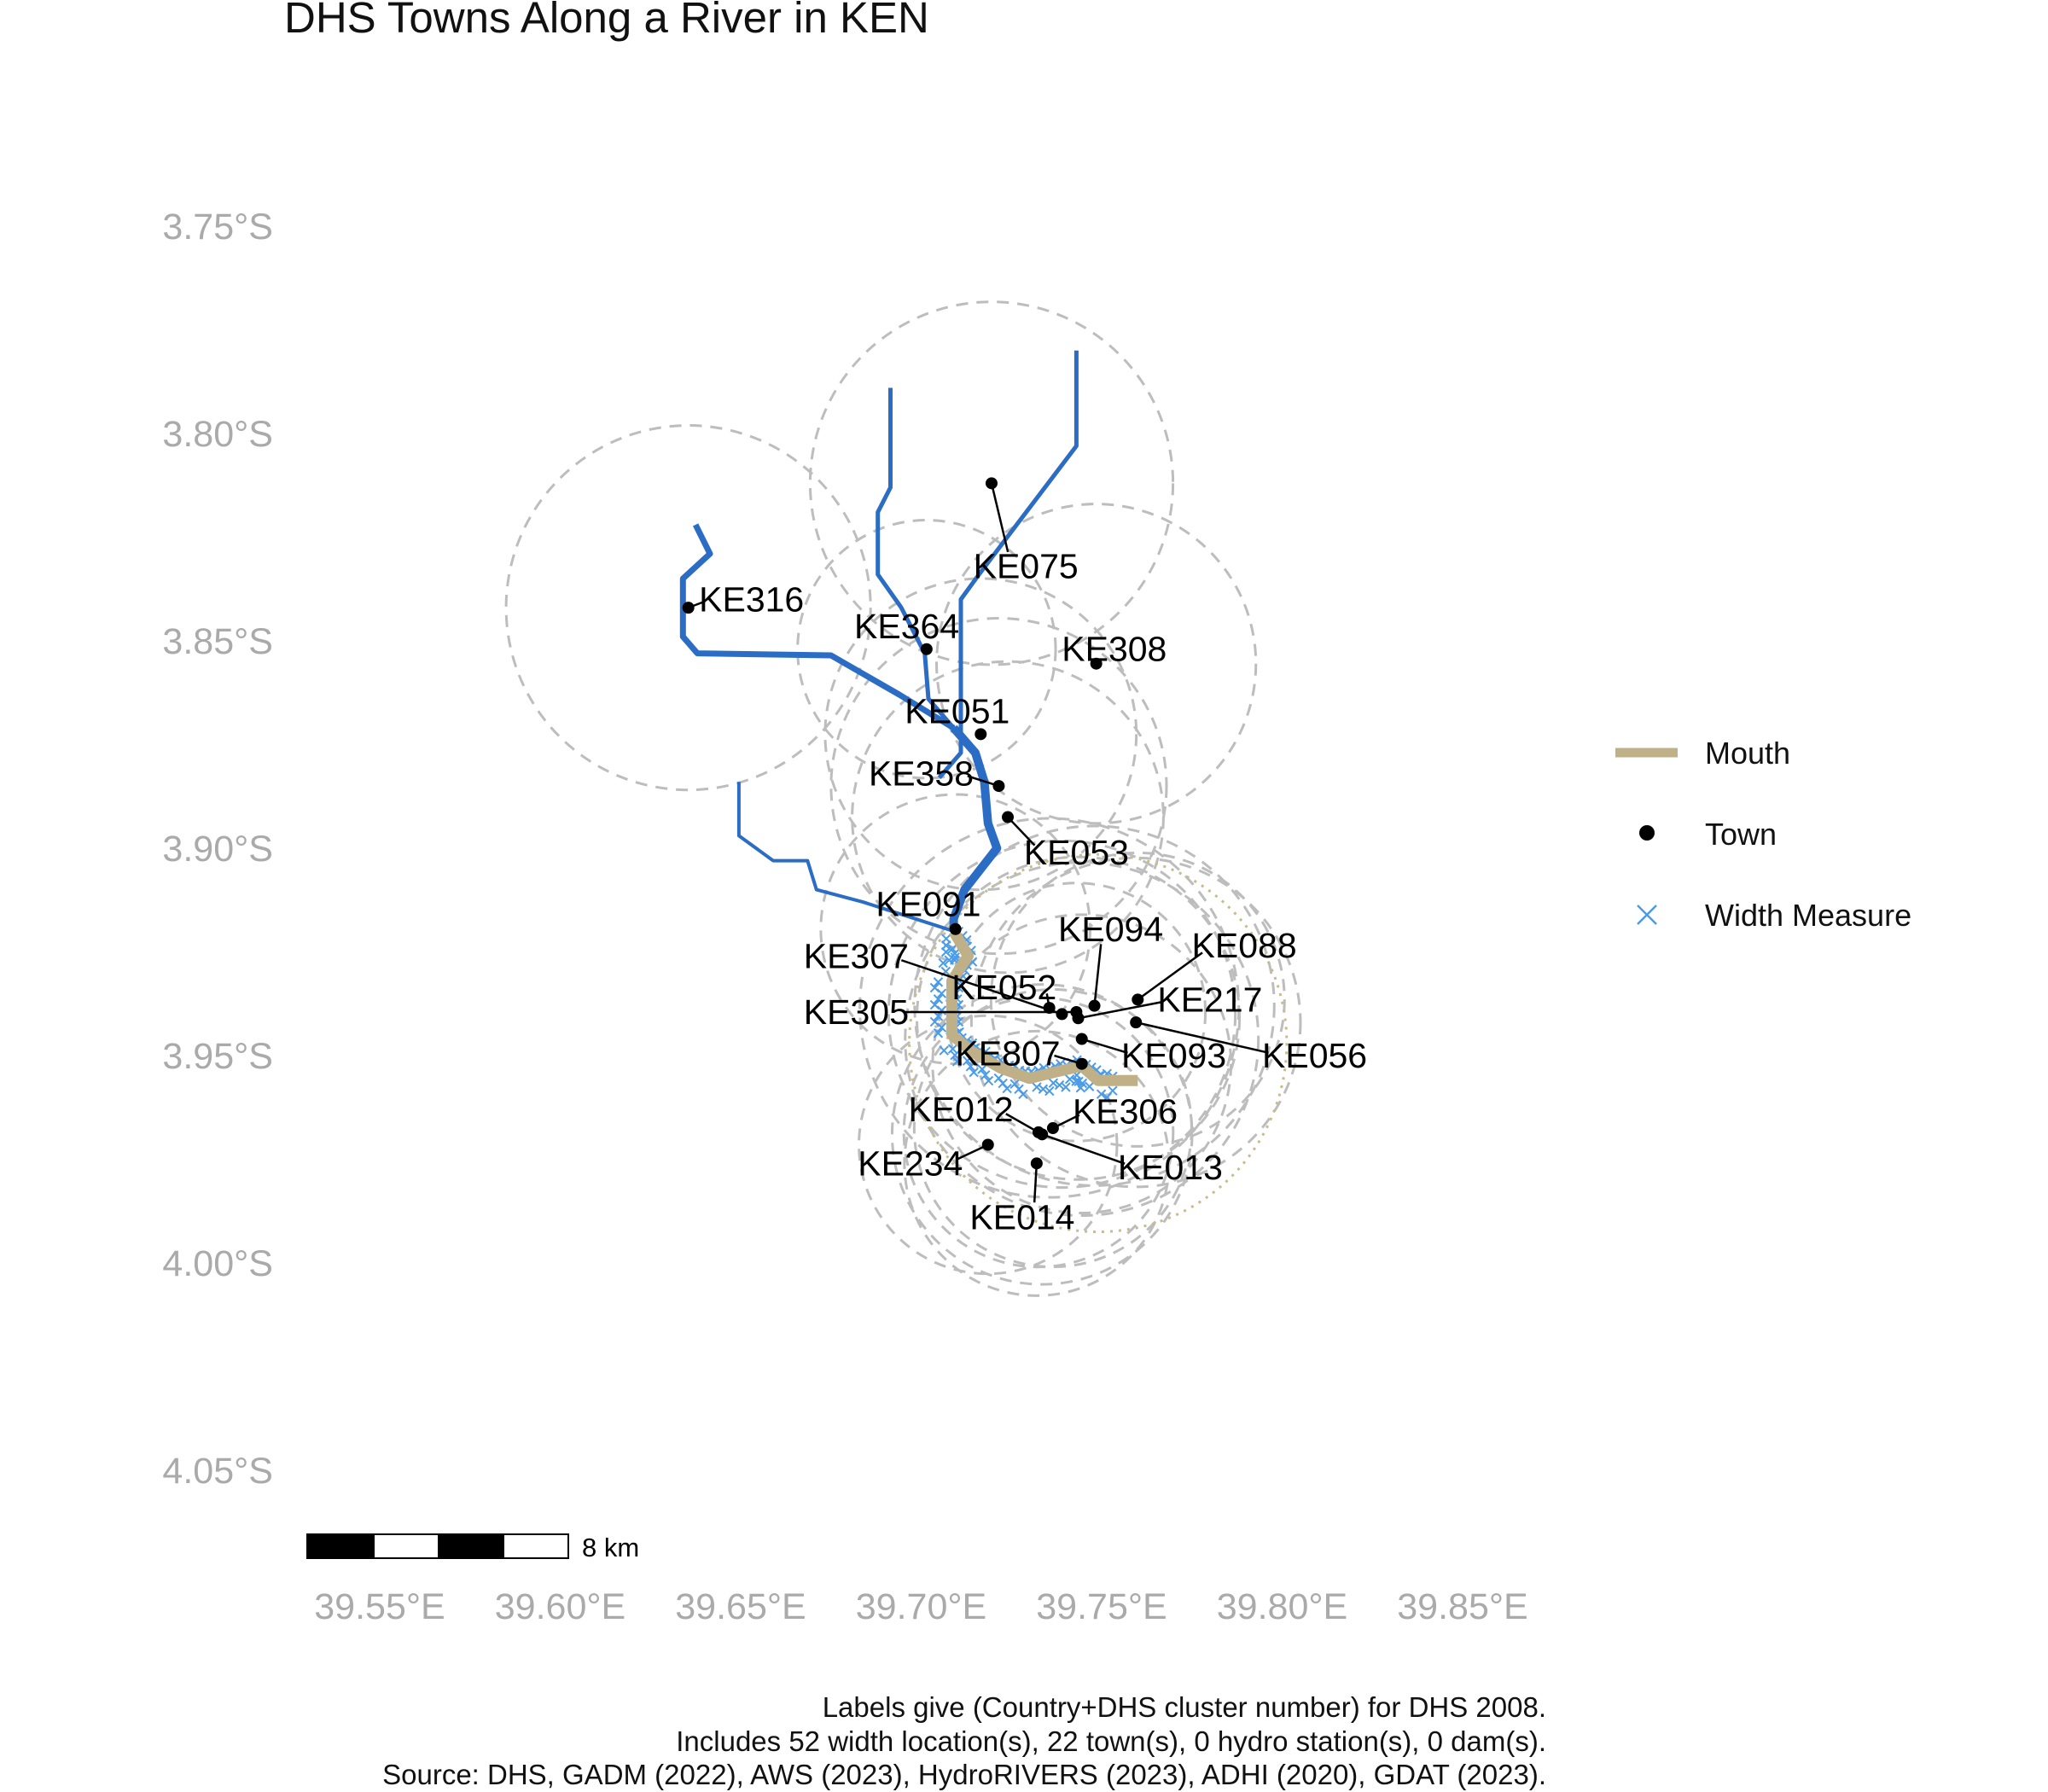  I want to click on x-tick-label: 39.55°E, so click(379, 1606).